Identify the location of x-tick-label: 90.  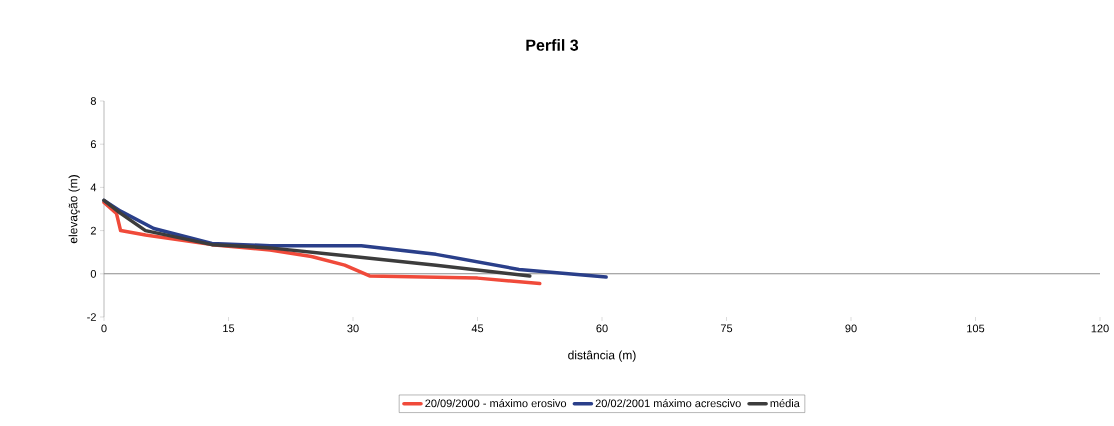
(851, 328).